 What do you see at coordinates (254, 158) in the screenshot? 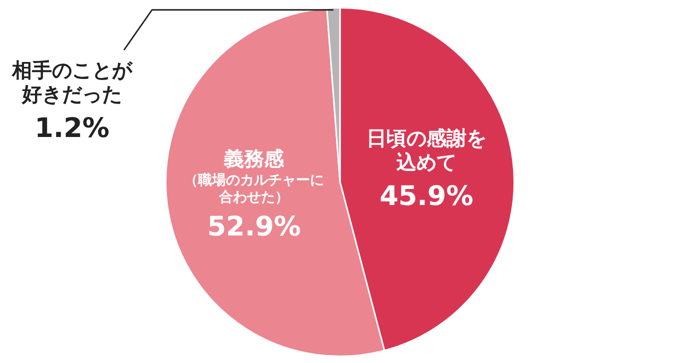
I see `slice-label: 義務感` at bounding box center [254, 158].